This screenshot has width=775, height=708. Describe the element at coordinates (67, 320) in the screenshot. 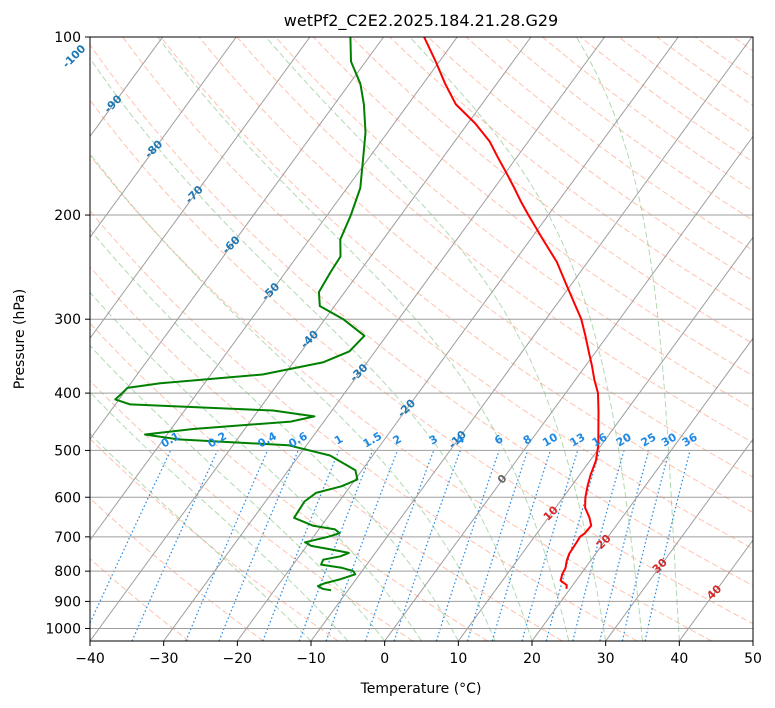

I see `y-tick-label: 300` at that location.